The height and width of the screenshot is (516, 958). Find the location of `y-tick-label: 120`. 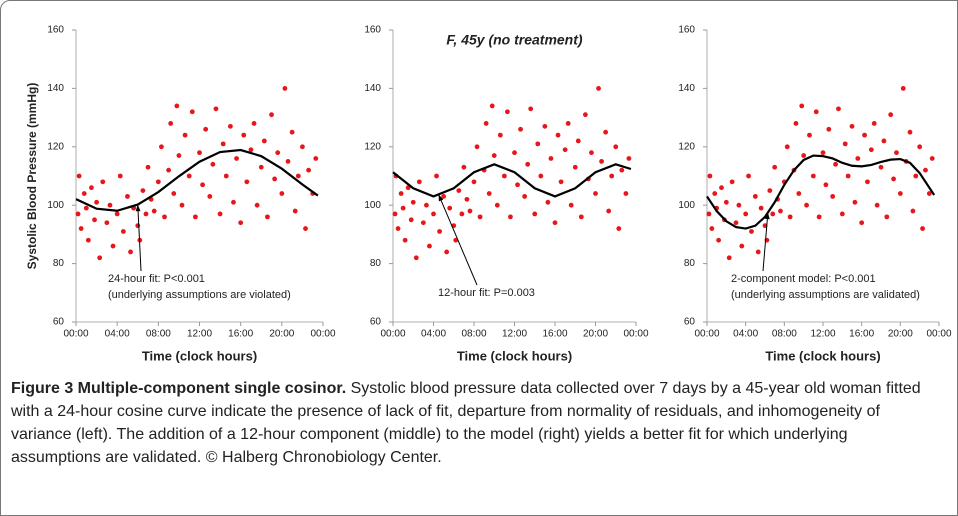

y-tick-label: 120 is located at coordinates (686, 146).